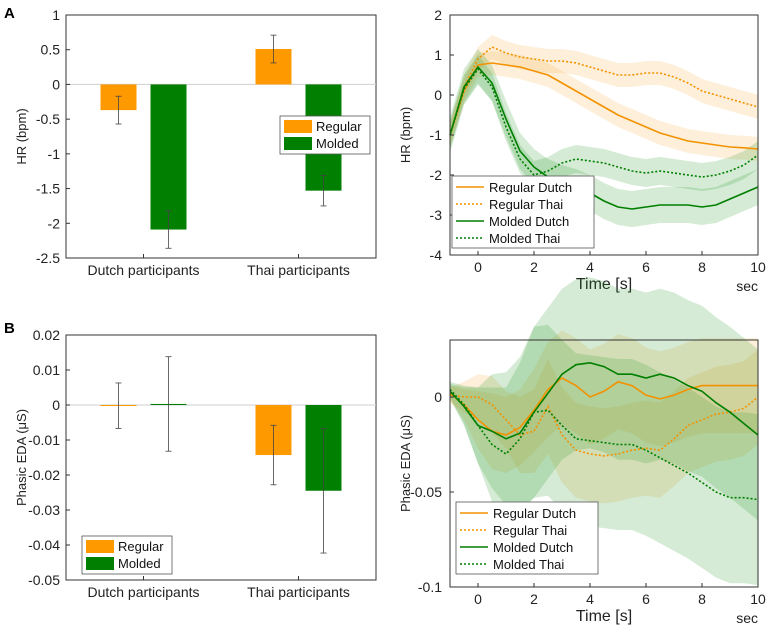 The width and height of the screenshot is (767, 636). Describe the element at coordinates (168, 157) in the screenshot. I see `bar-molded` at that location.